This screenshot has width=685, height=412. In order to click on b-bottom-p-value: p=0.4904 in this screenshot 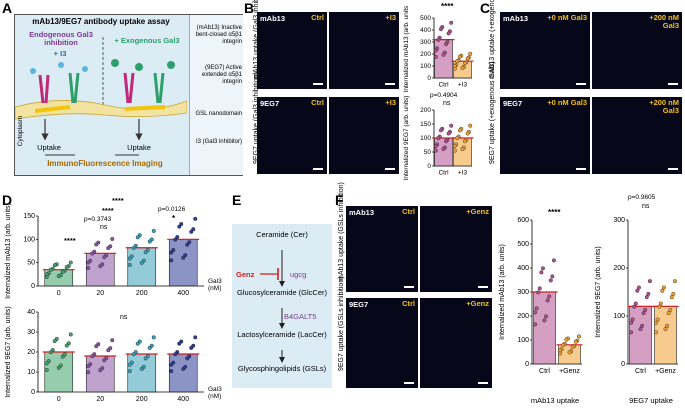, I will do `click(444, 95)`.